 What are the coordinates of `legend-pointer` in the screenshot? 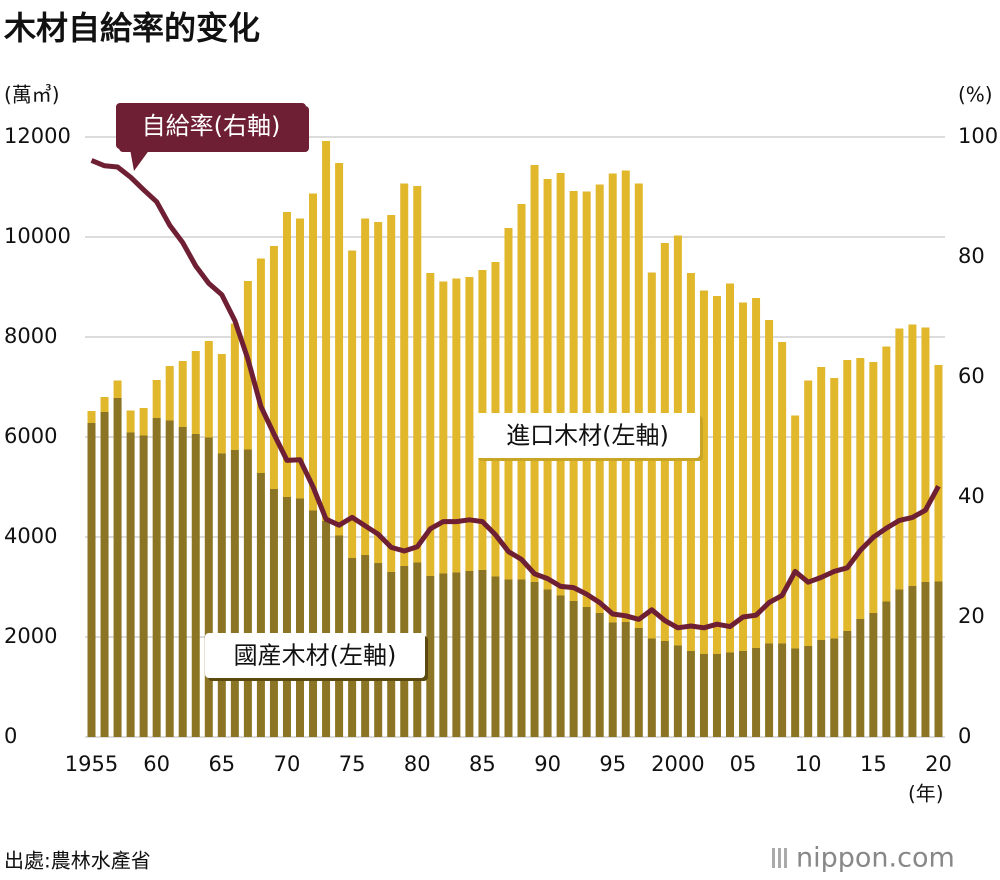 It's located at (140, 160).